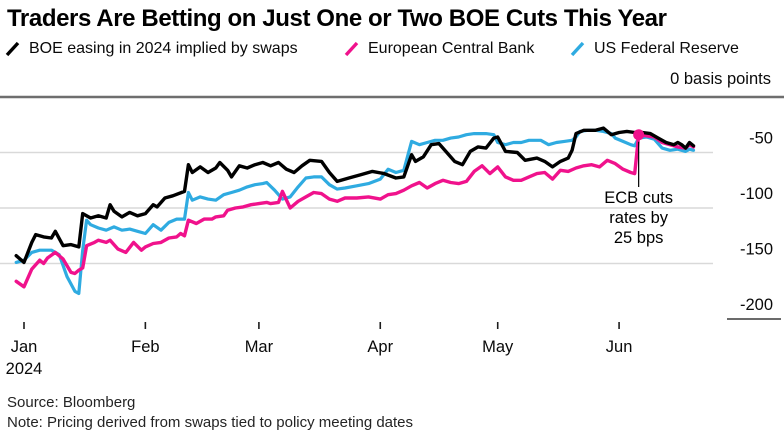 The width and height of the screenshot is (784, 440). Describe the element at coordinates (619, 347) in the screenshot. I see `x-tick-label-Jun: Jun` at that location.